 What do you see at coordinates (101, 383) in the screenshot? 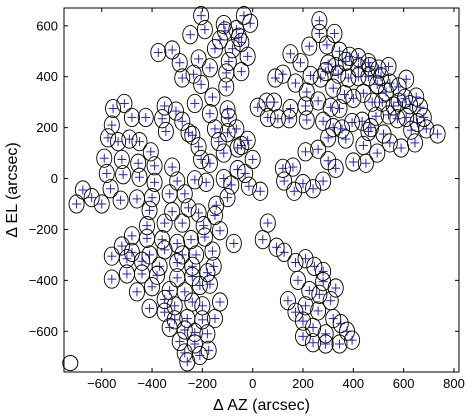
I see `x-tick-label: −600` at bounding box center [101, 383].